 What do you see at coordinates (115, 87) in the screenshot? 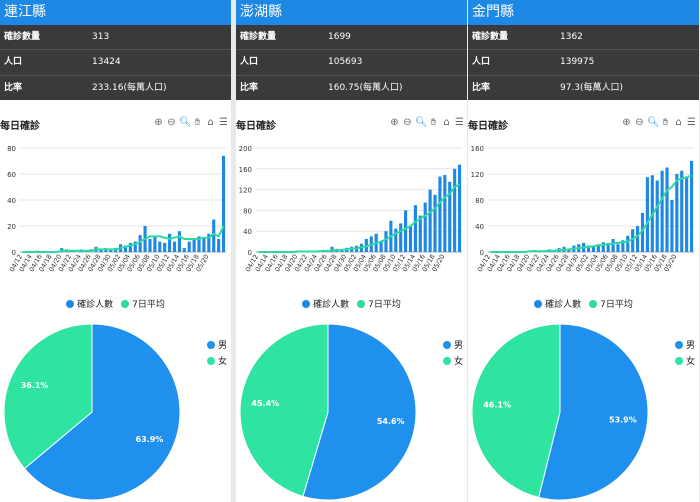
I see `stat-row: 比率 233.16(每萬人口)` at bounding box center [115, 87].